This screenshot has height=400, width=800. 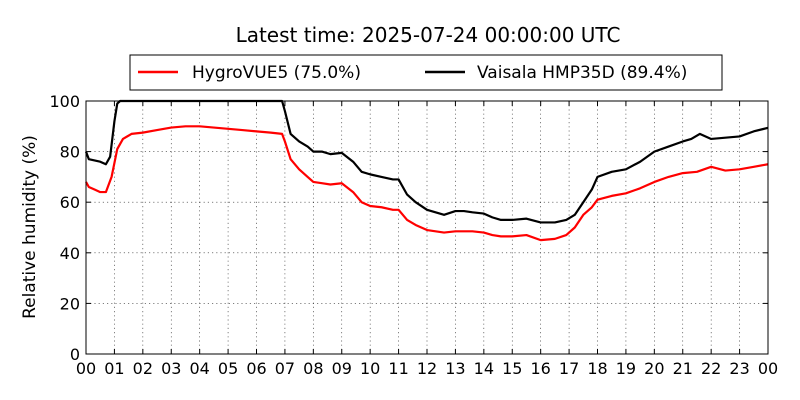 I want to click on y-tick-label: 40, so click(x=70, y=253).